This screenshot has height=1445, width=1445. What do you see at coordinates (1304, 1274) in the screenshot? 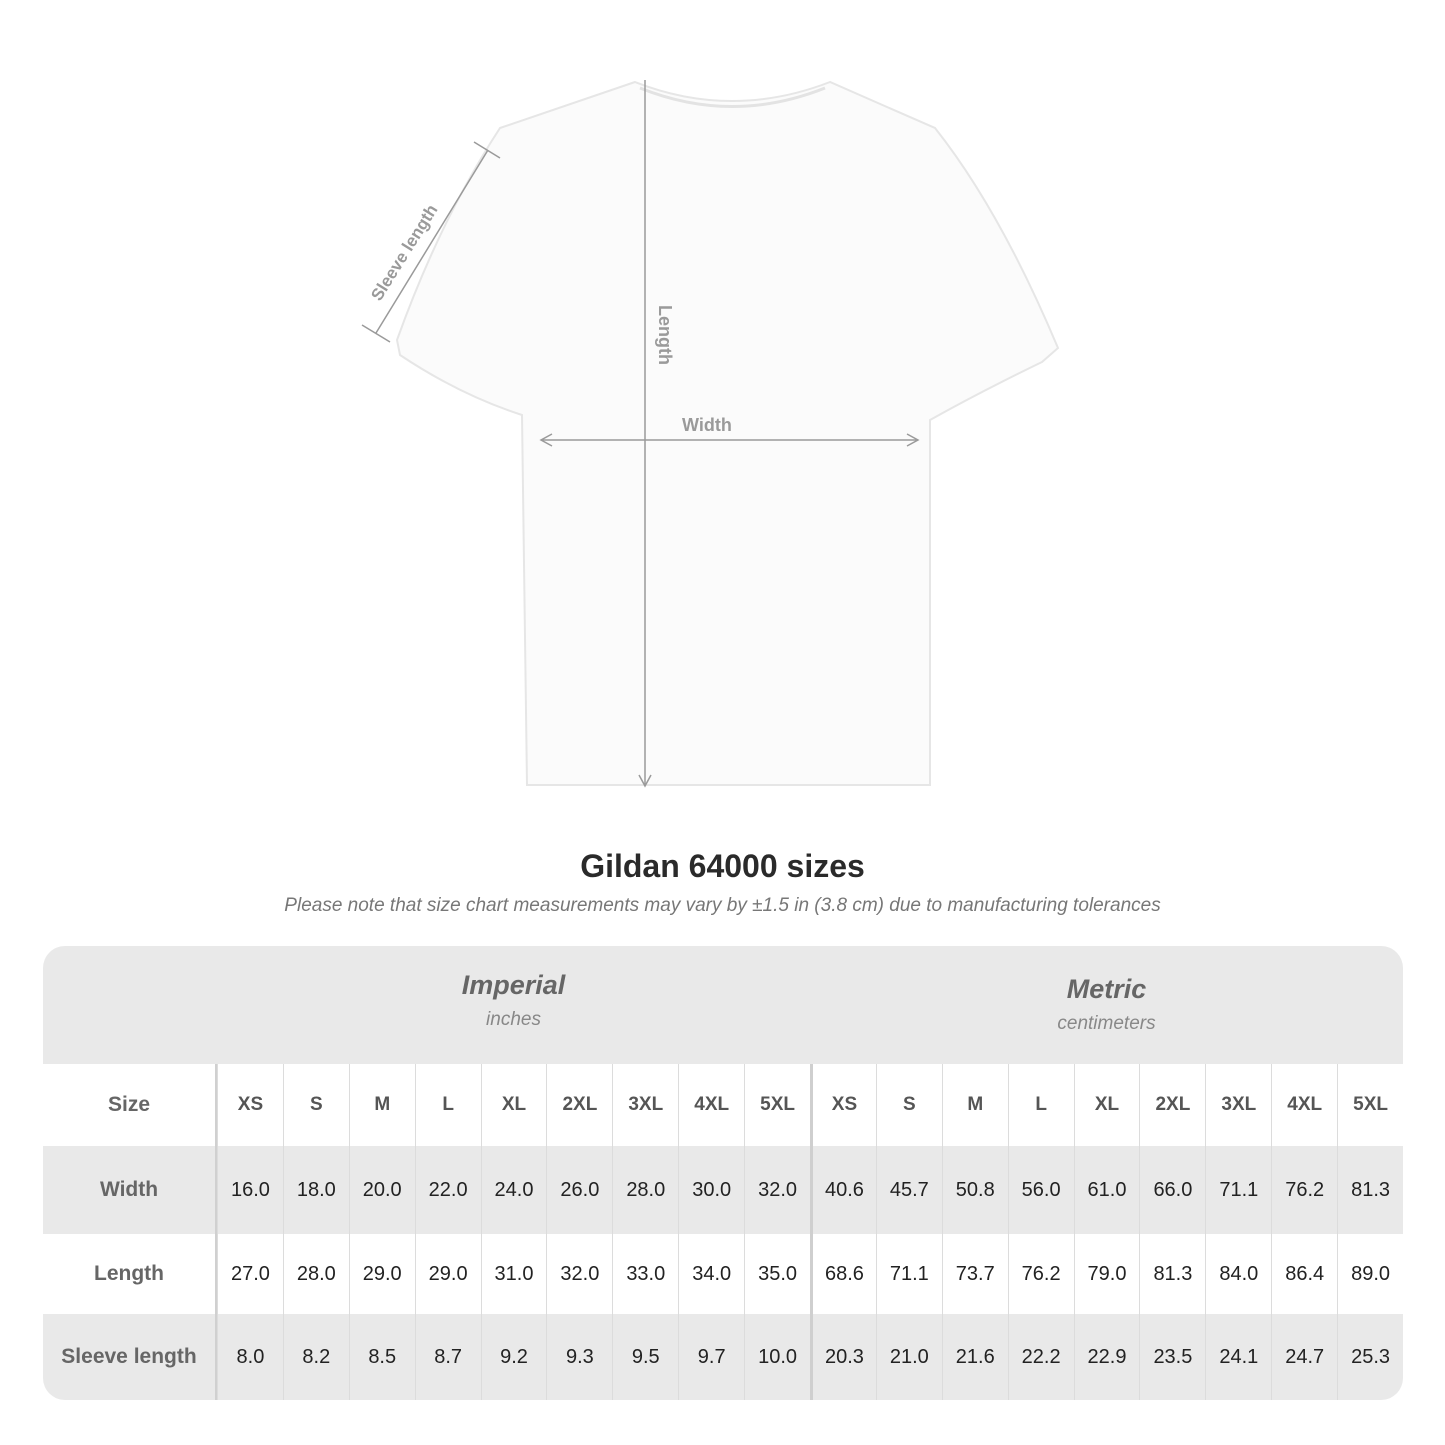
I see `value-cell: 86.4` at bounding box center [1304, 1274].